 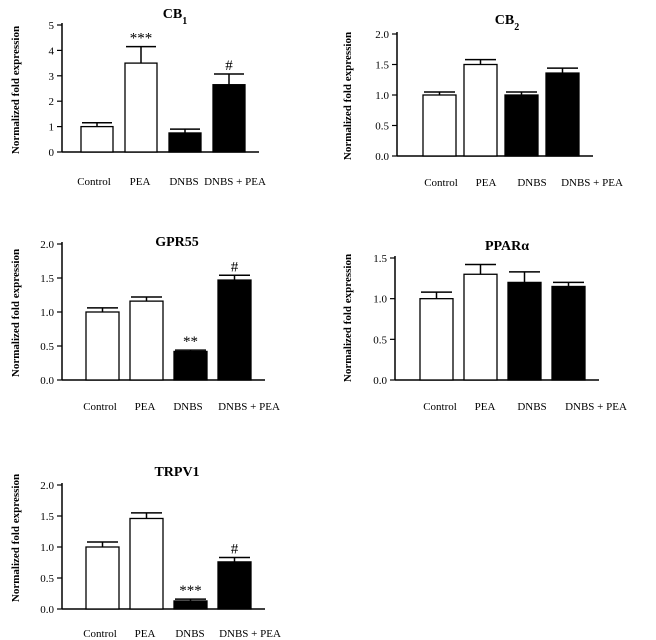 I want to click on y-tick-label: 2, so click(x=52, y=102).